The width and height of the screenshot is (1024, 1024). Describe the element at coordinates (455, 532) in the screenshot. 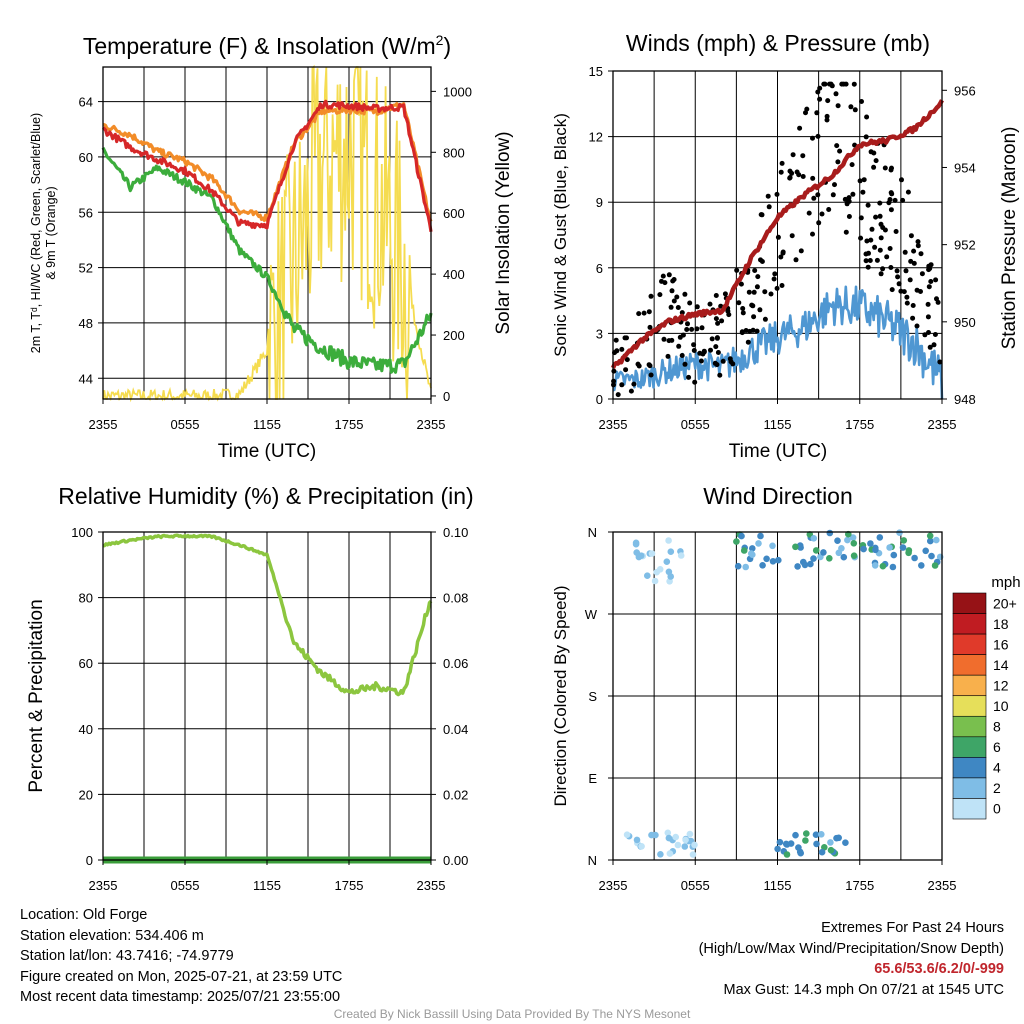

I see `y2-tick-label: 0.10` at that location.